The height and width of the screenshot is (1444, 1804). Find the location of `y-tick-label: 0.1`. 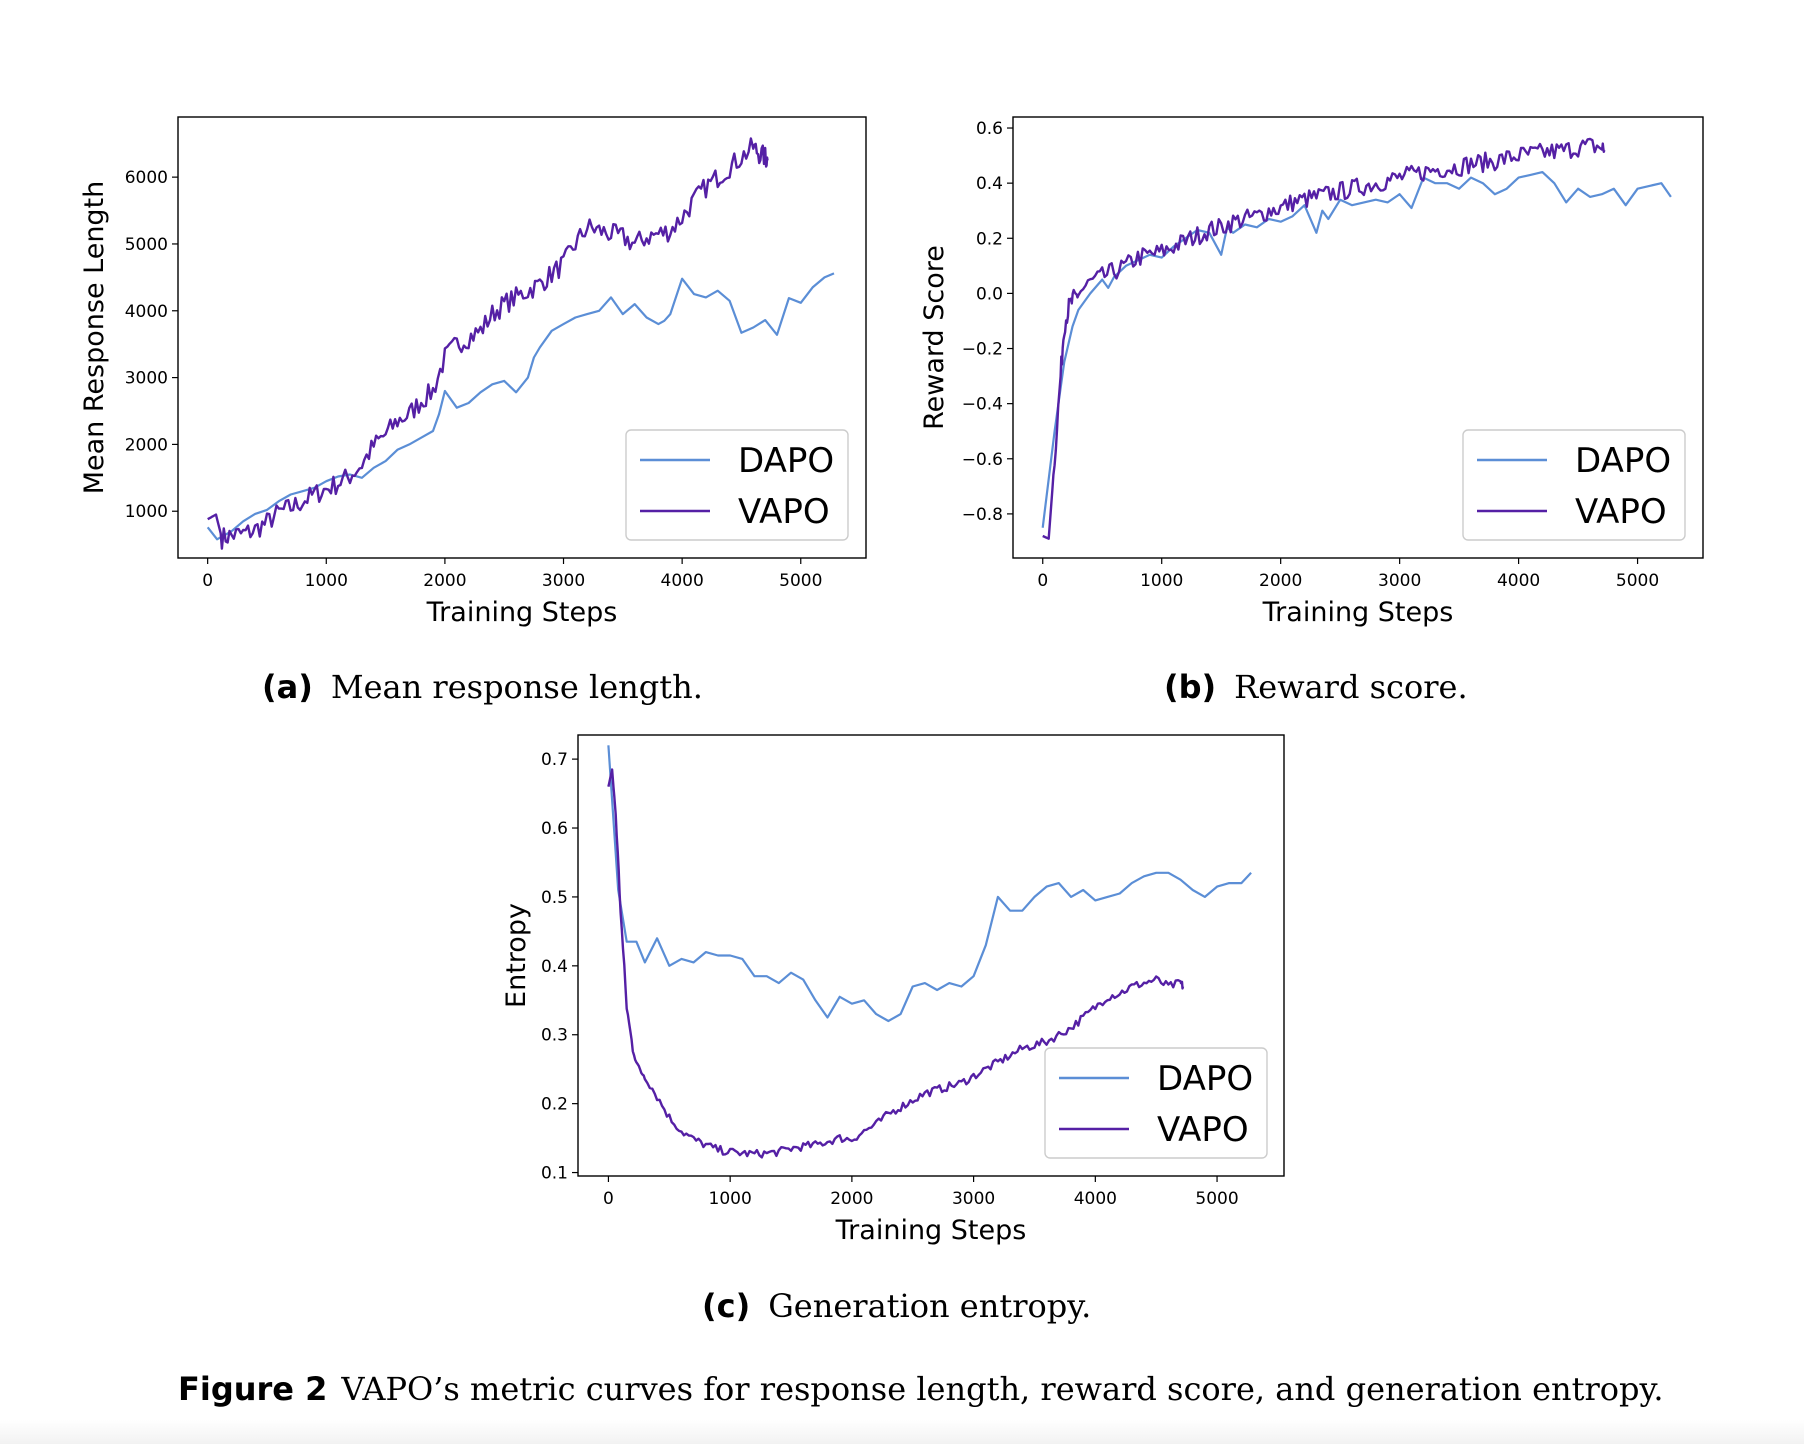

y-tick-label: 0.1 is located at coordinates (554, 1174).